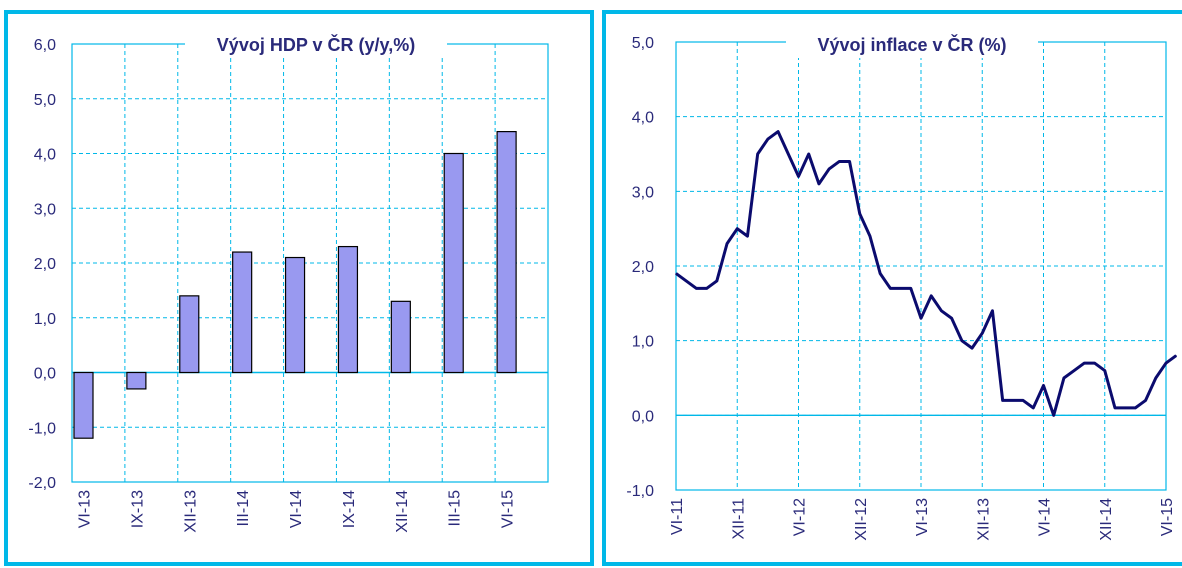 This screenshot has width=1182, height=568. Describe the element at coordinates (861, 519) in the screenshot. I see `inflation-xtick-label: XII-12` at that location.